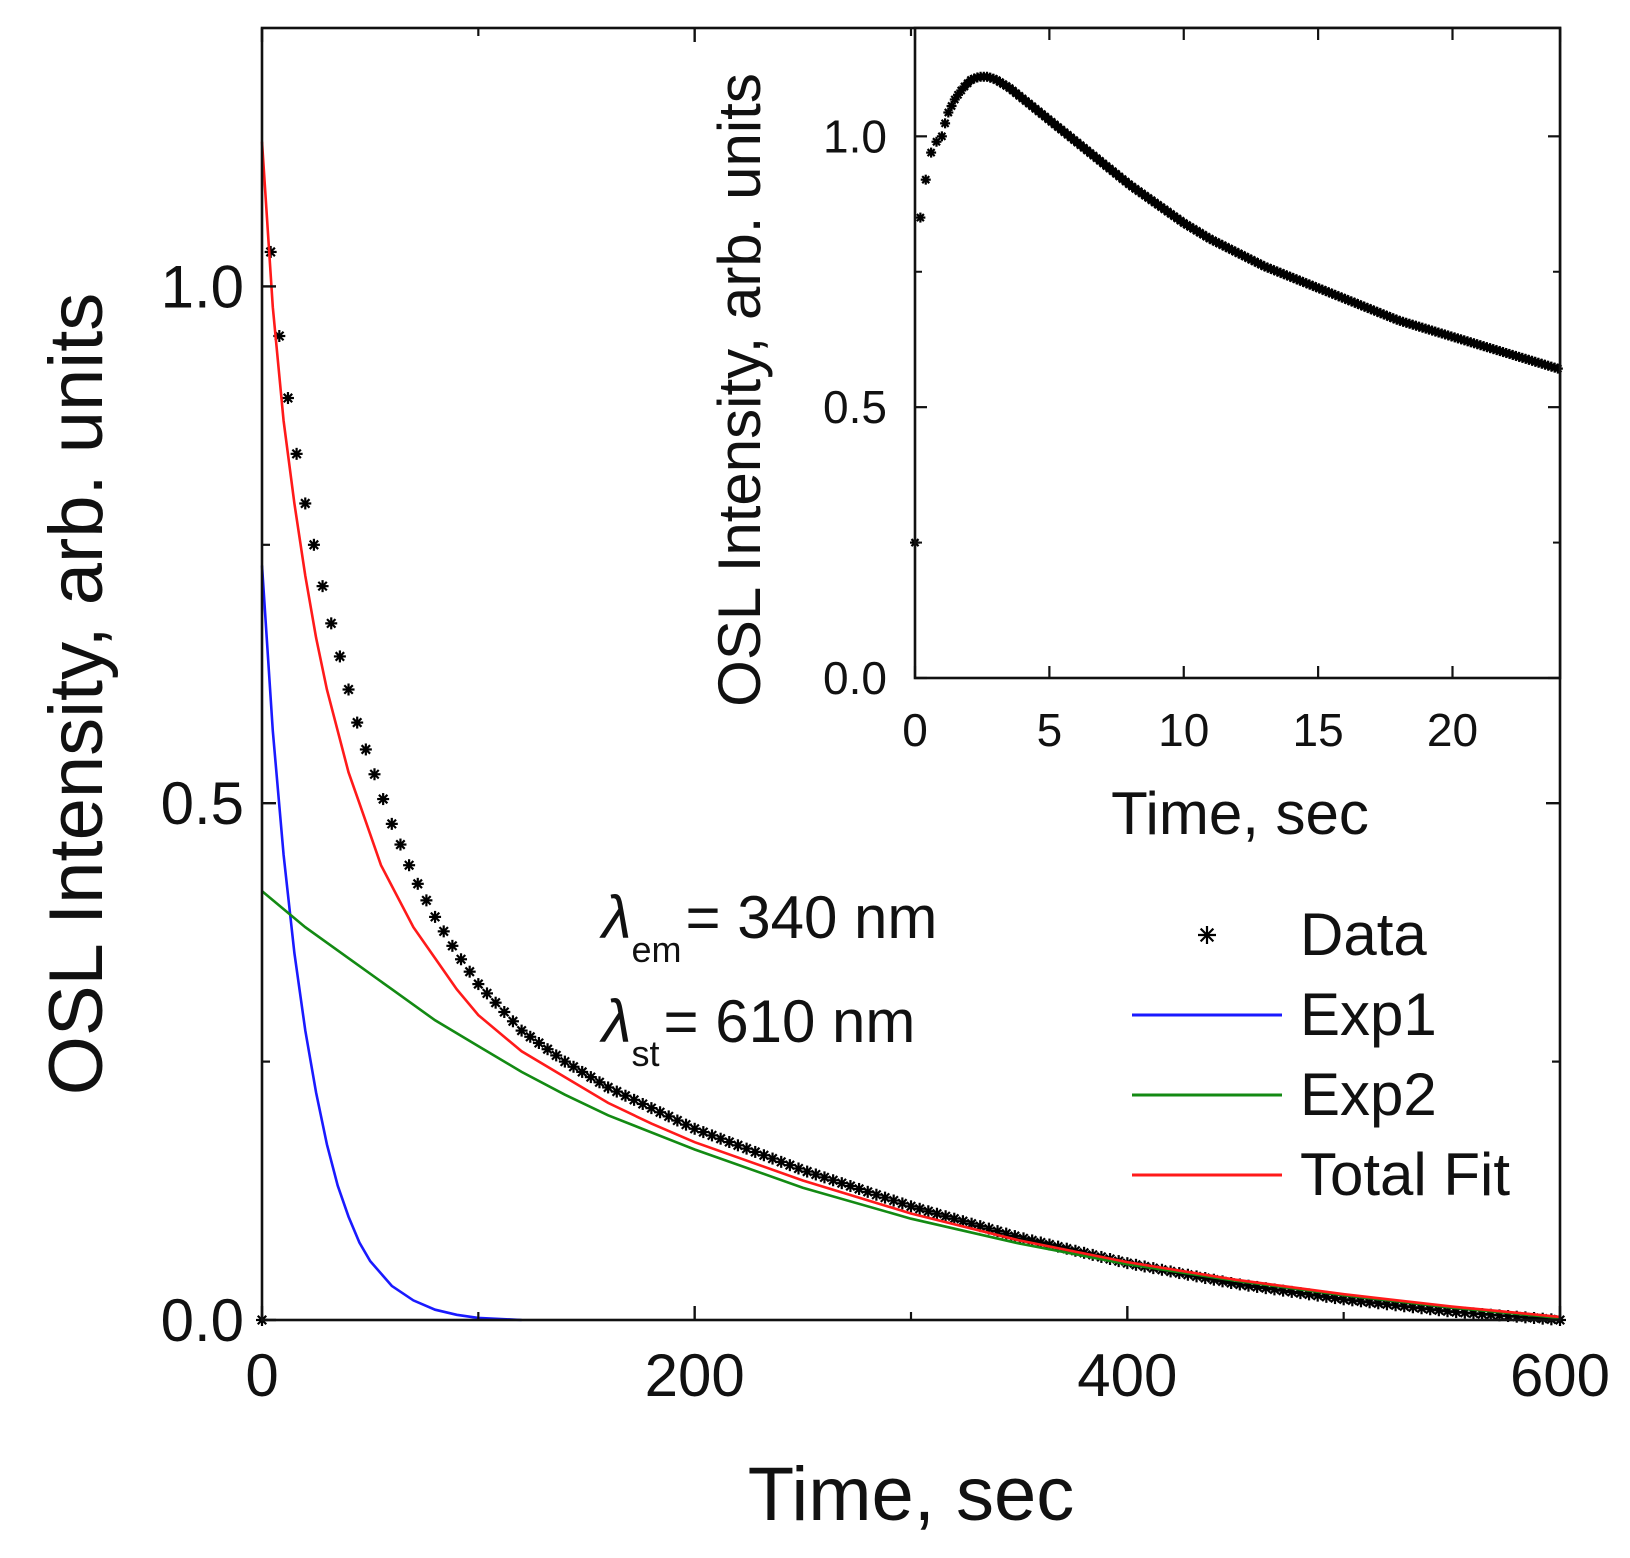  I want to click on x-tick-label: 600, so click(1560, 1375).